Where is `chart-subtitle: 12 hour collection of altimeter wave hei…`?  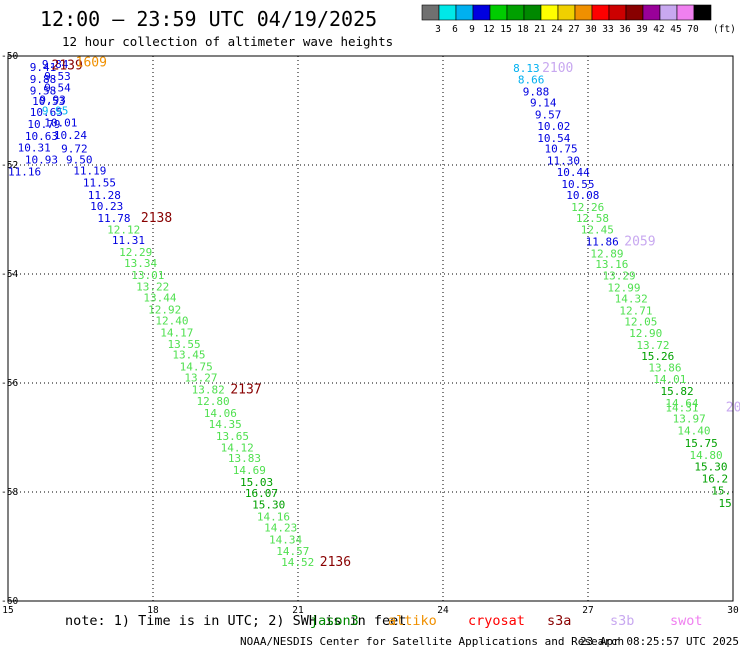 chart-subtitle: 12 hour collection of altimeter wave hei… is located at coordinates (227, 41).